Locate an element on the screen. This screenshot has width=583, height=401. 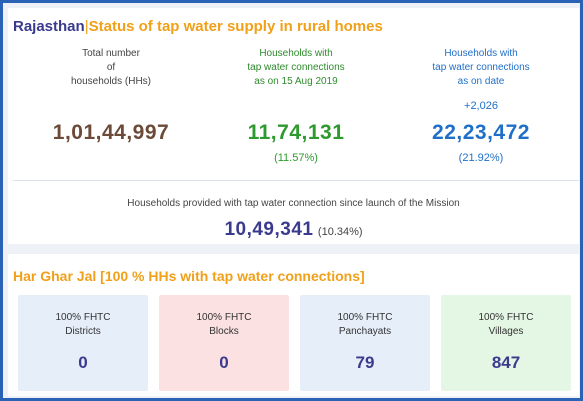
tile-label-line-2: Villages is located at coordinates (506, 331).